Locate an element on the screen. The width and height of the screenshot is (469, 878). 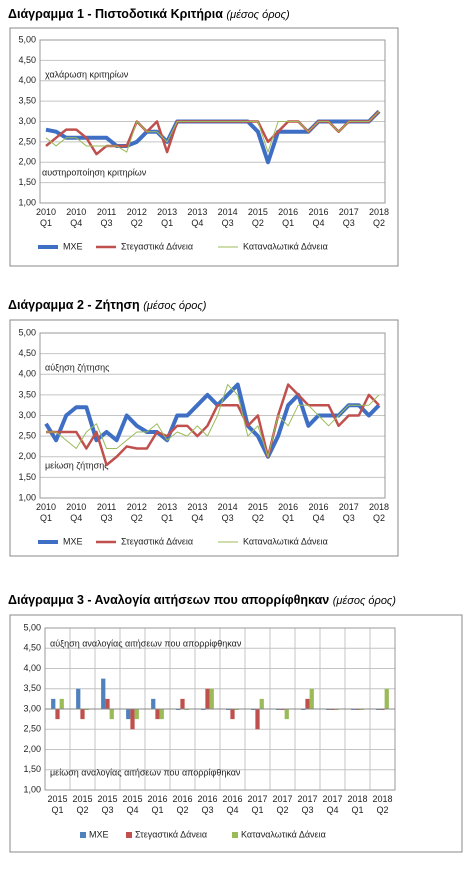
x-tick-label: 2014 Q3 is located at coordinates (228, 512).